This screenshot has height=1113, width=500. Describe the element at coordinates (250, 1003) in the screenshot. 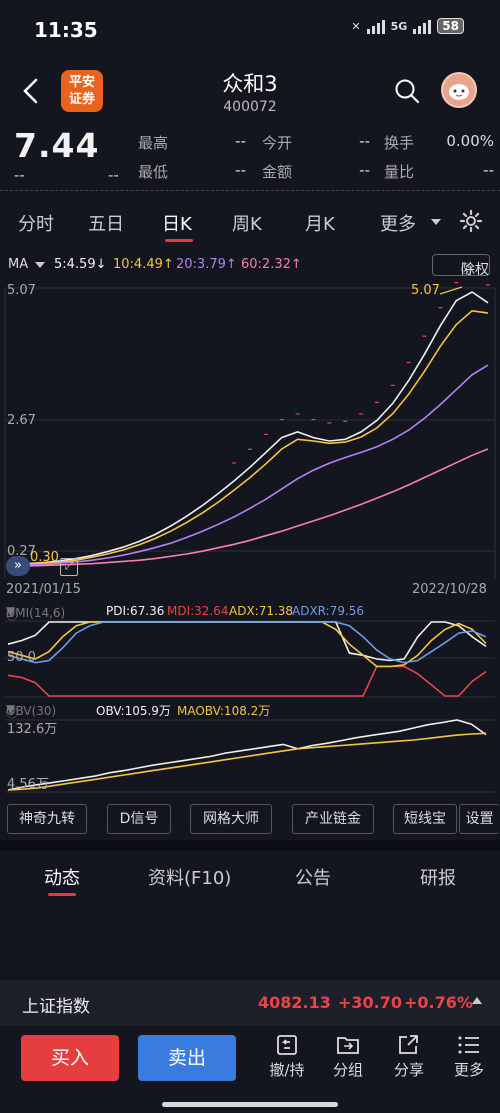

I see `index-ticker: 上证指数 4082.13 +30.70 +0.76%` at that location.